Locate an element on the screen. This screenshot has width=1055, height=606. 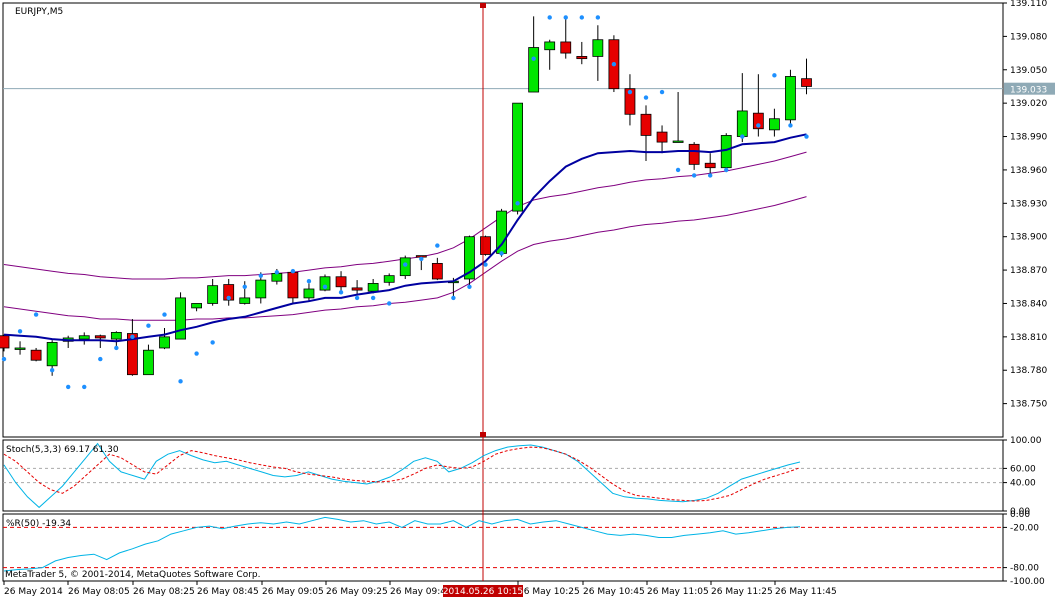
symbol-label: EURJPY,M5 is located at coordinates (39, 12).